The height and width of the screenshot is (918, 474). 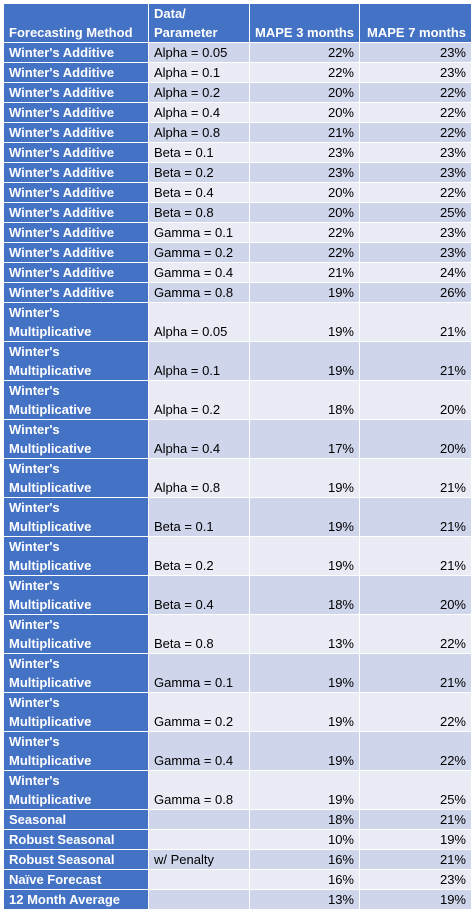 I want to click on method-text: Naïve Forecast, so click(x=55, y=879).